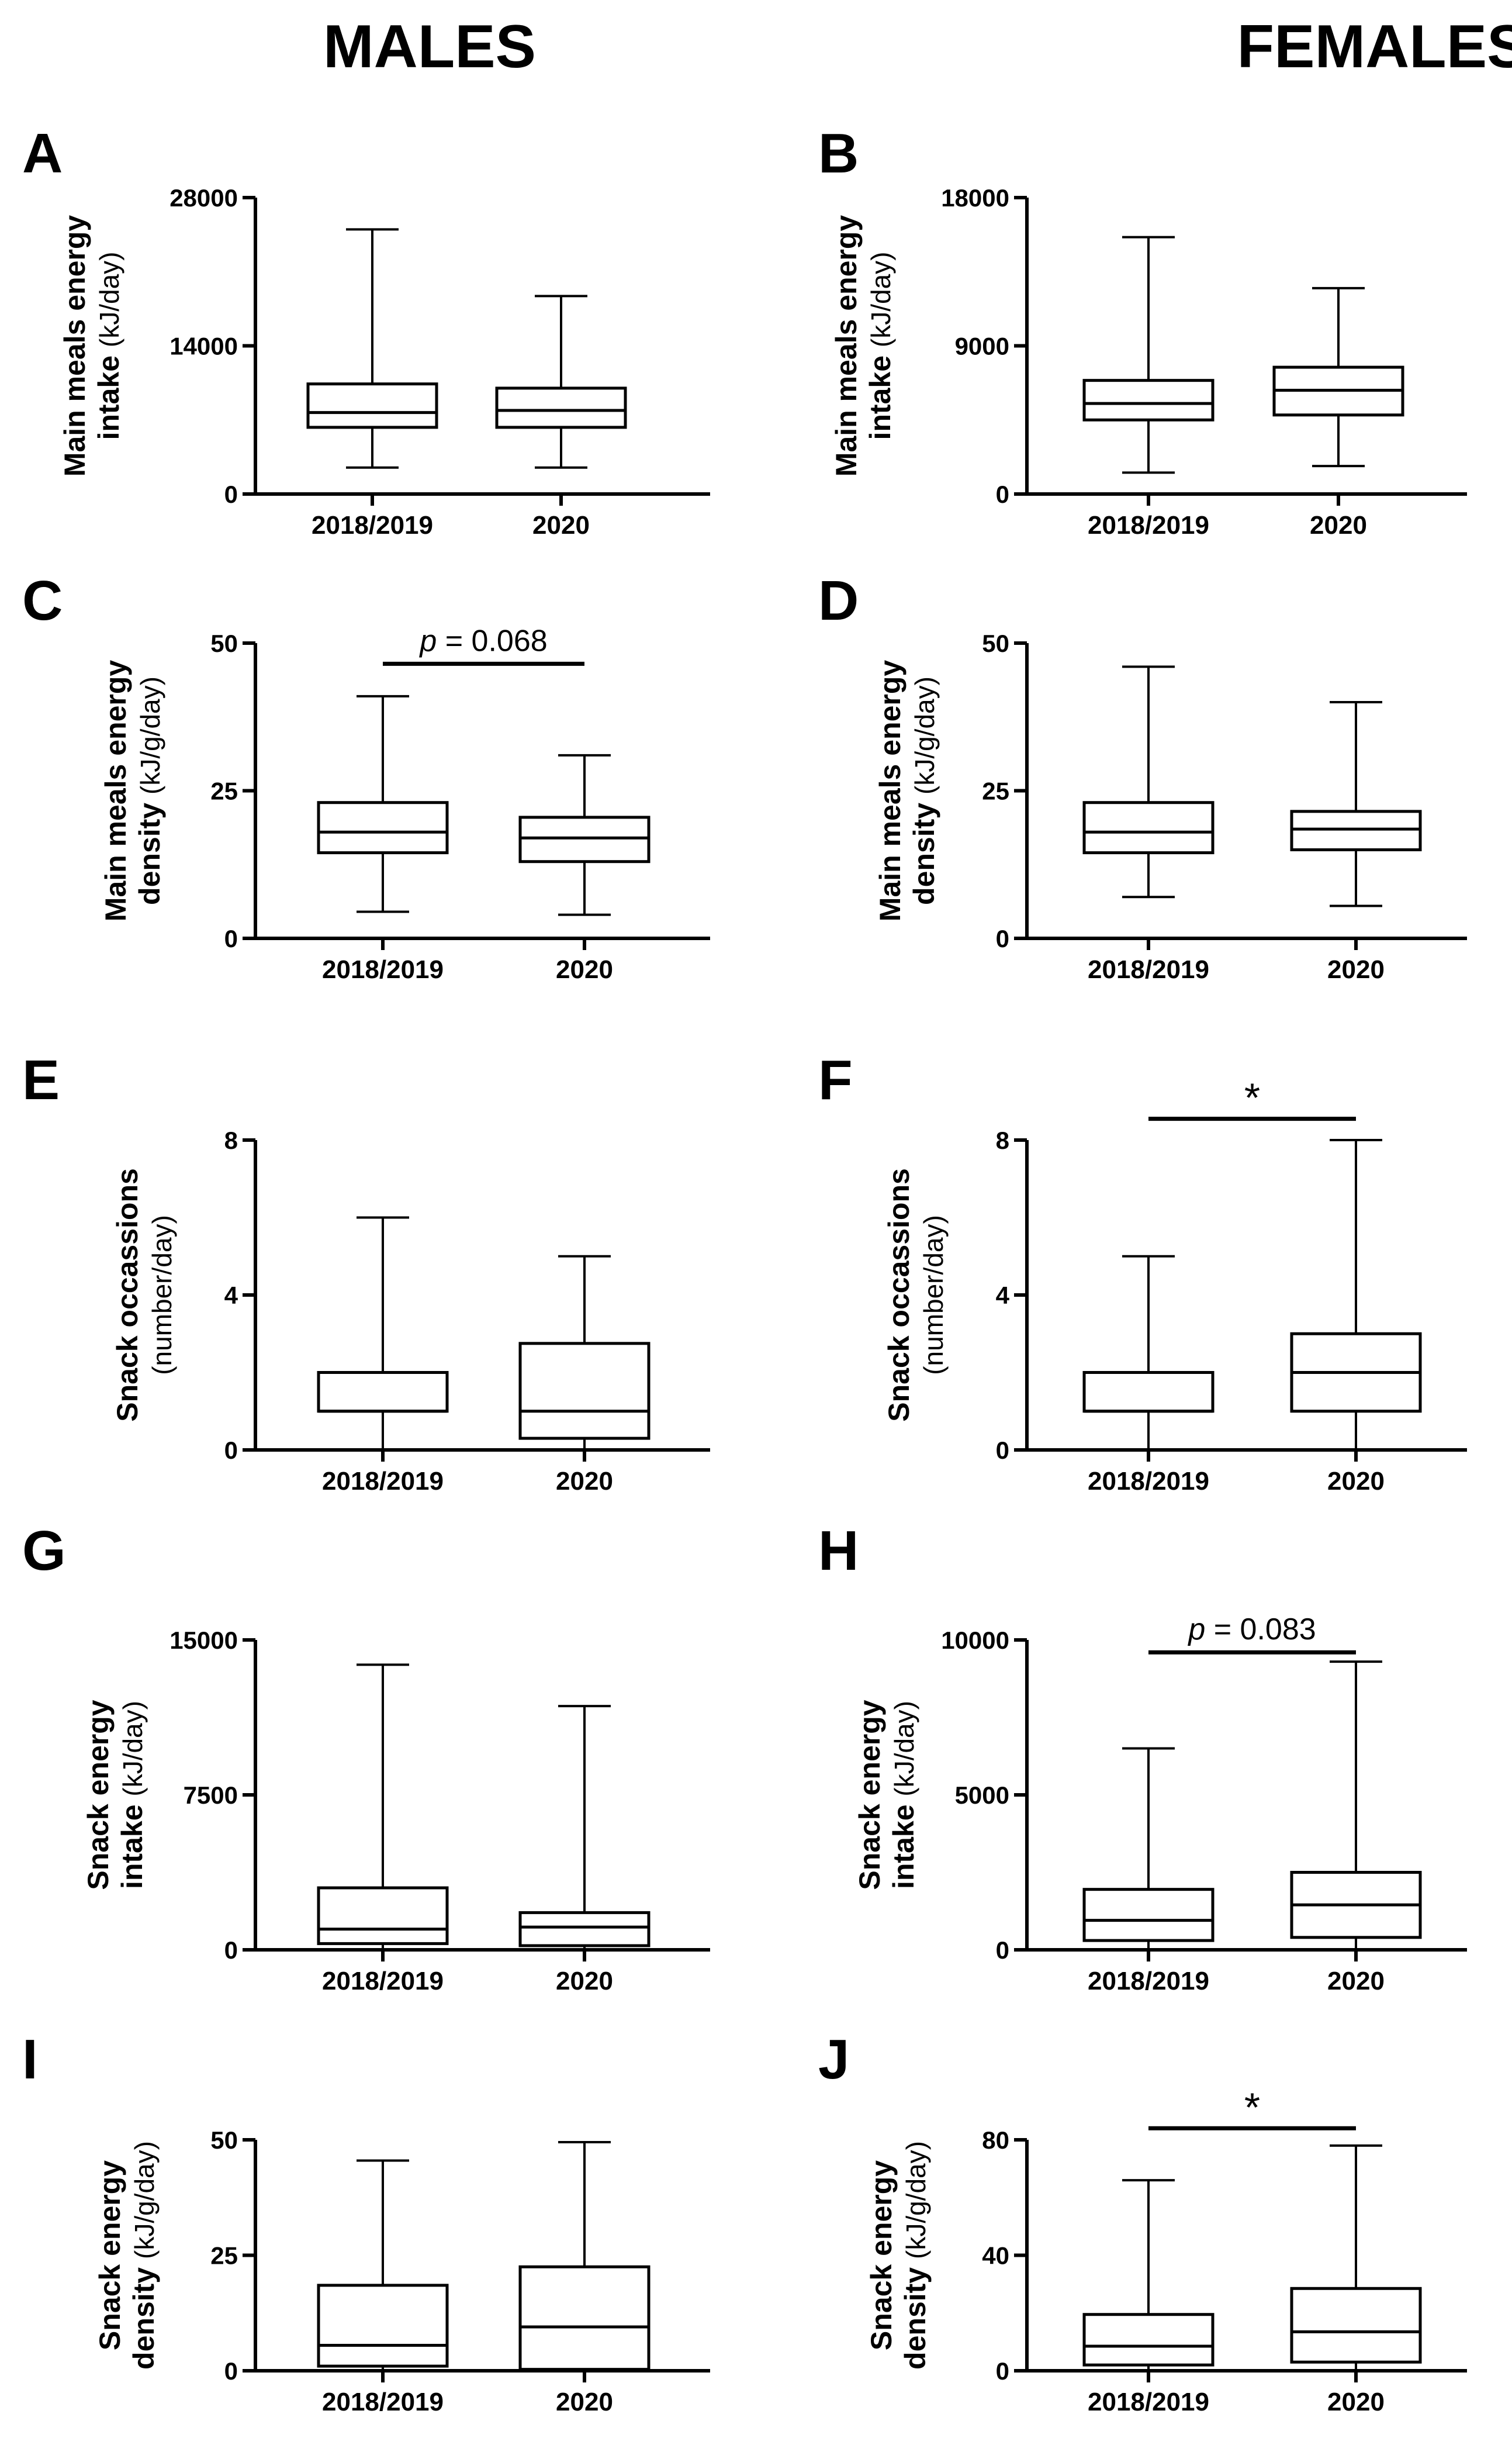 The height and width of the screenshot is (2445, 1512). Describe the element at coordinates (30, 2059) in the screenshot. I see `panel-letter: I` at that location.